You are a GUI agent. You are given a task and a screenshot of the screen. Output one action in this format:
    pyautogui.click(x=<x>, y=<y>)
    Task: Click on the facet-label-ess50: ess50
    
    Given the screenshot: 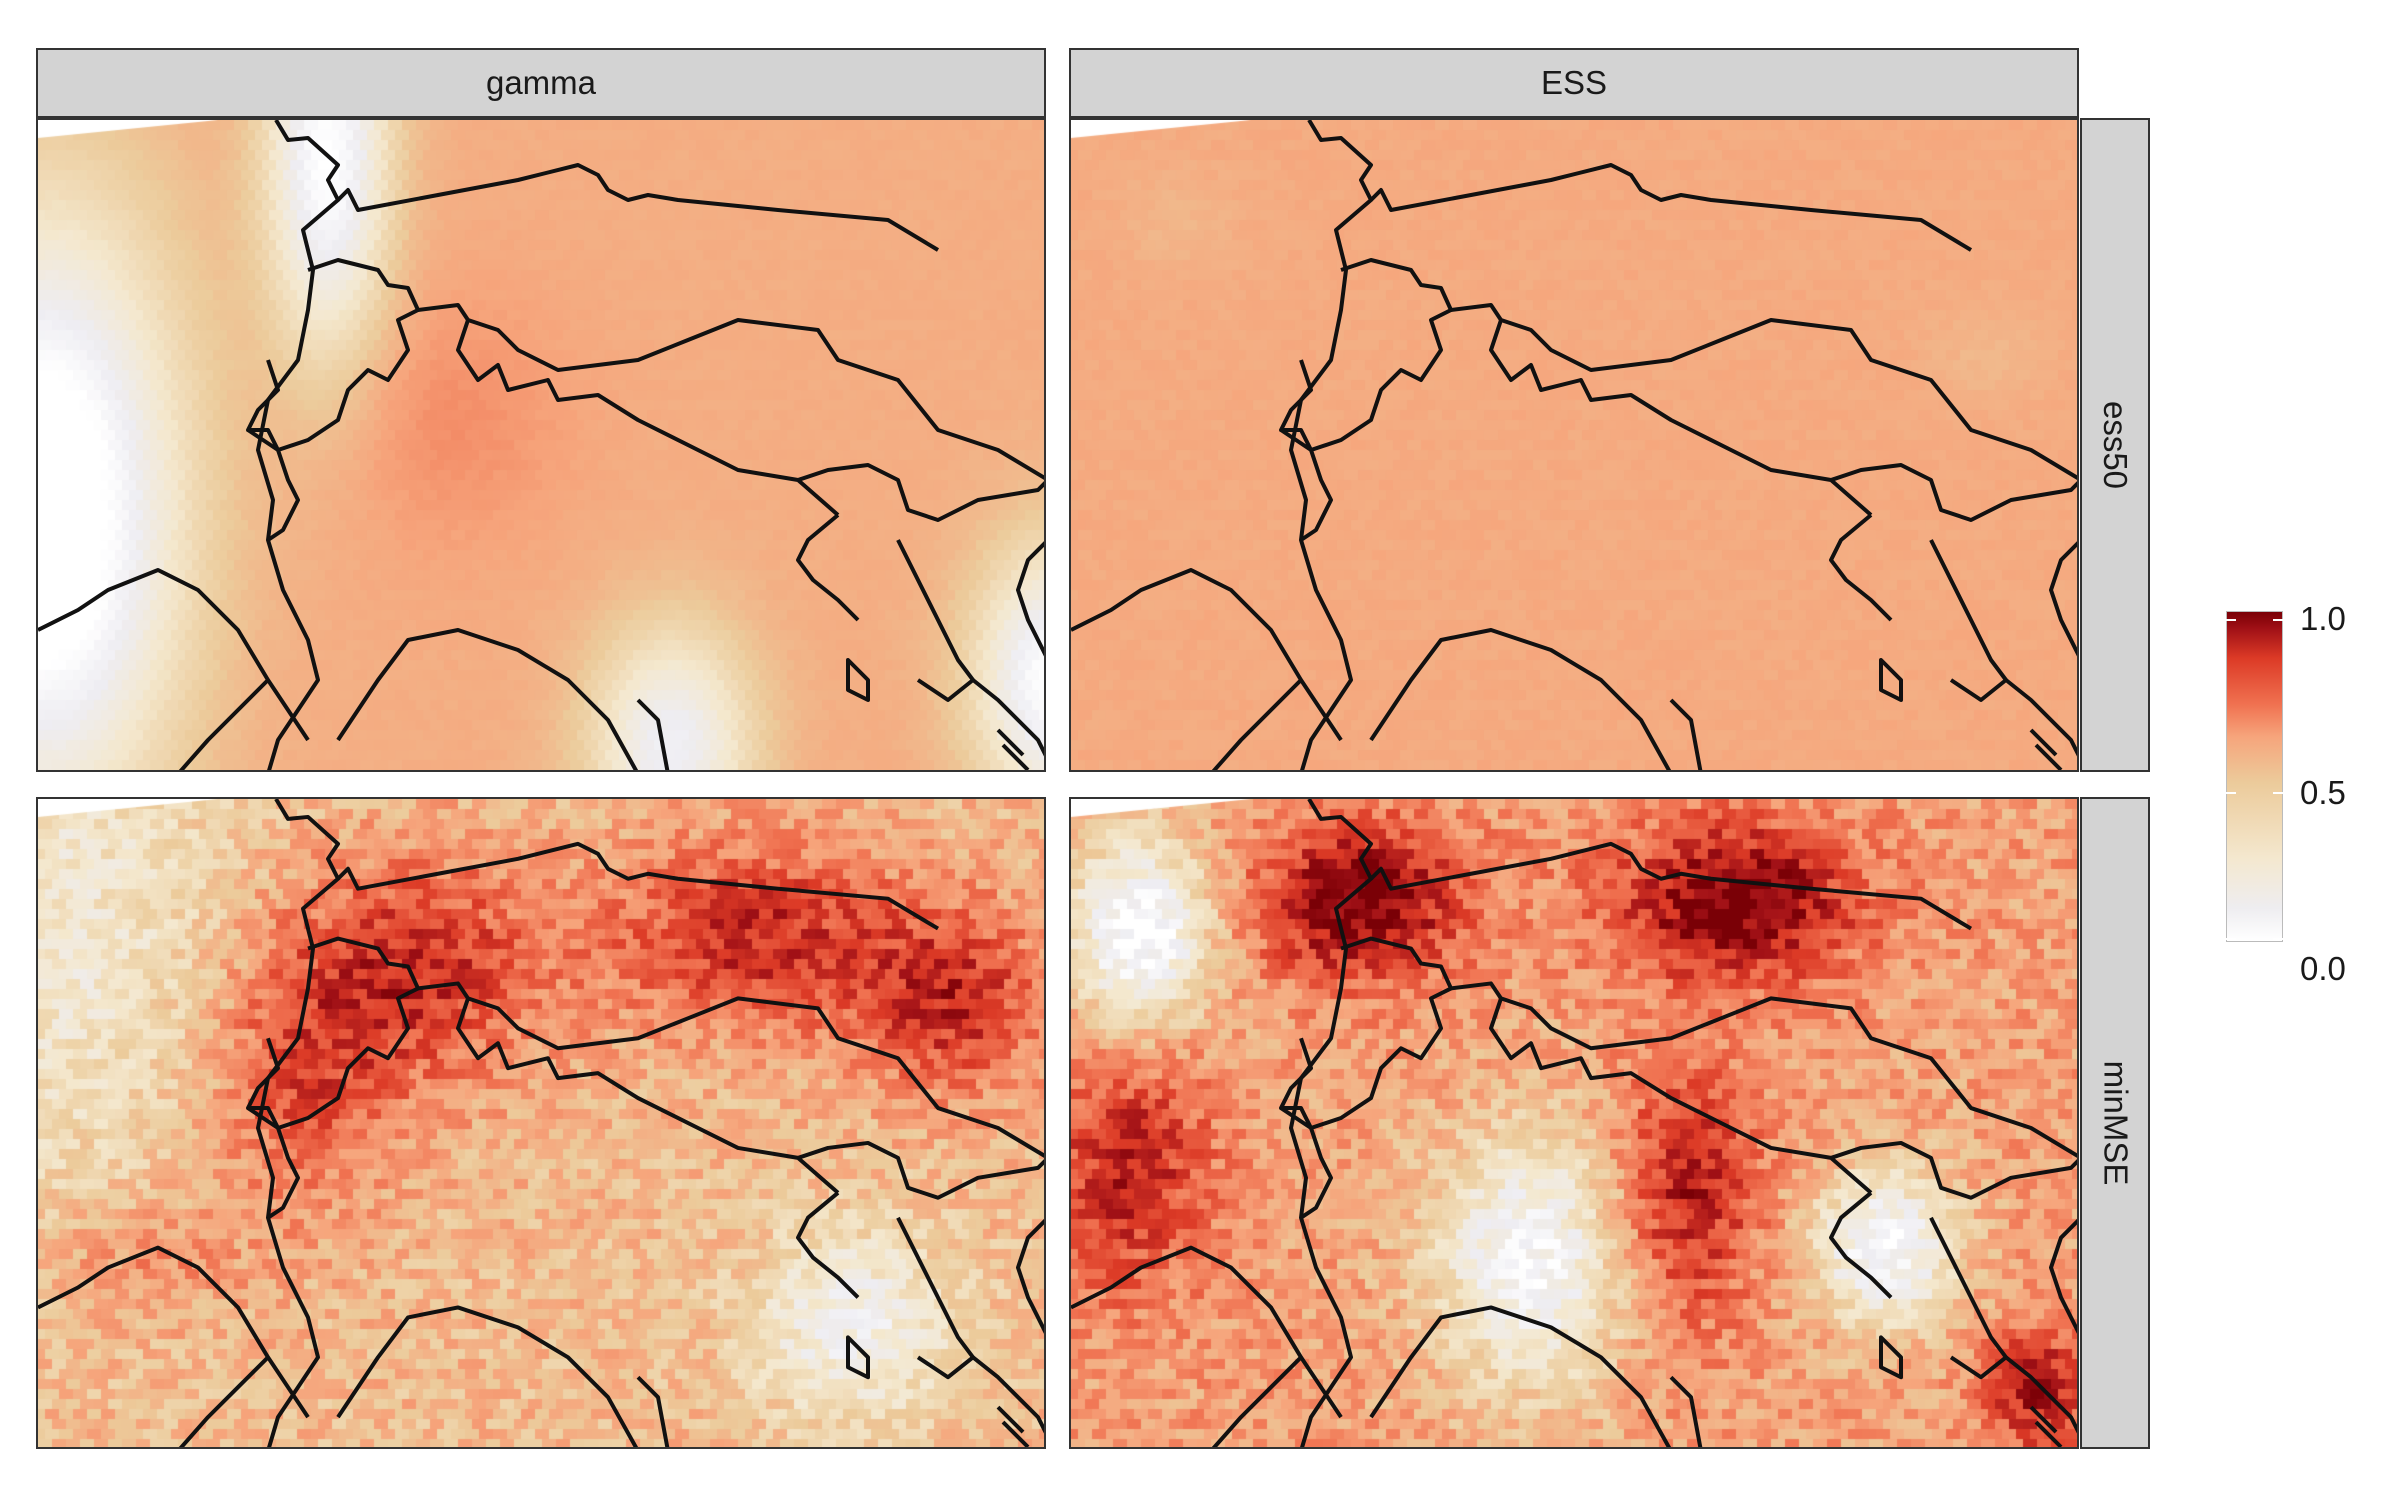 What is the action you would take?
    pyautogui.click(x=2115, y=445)
    